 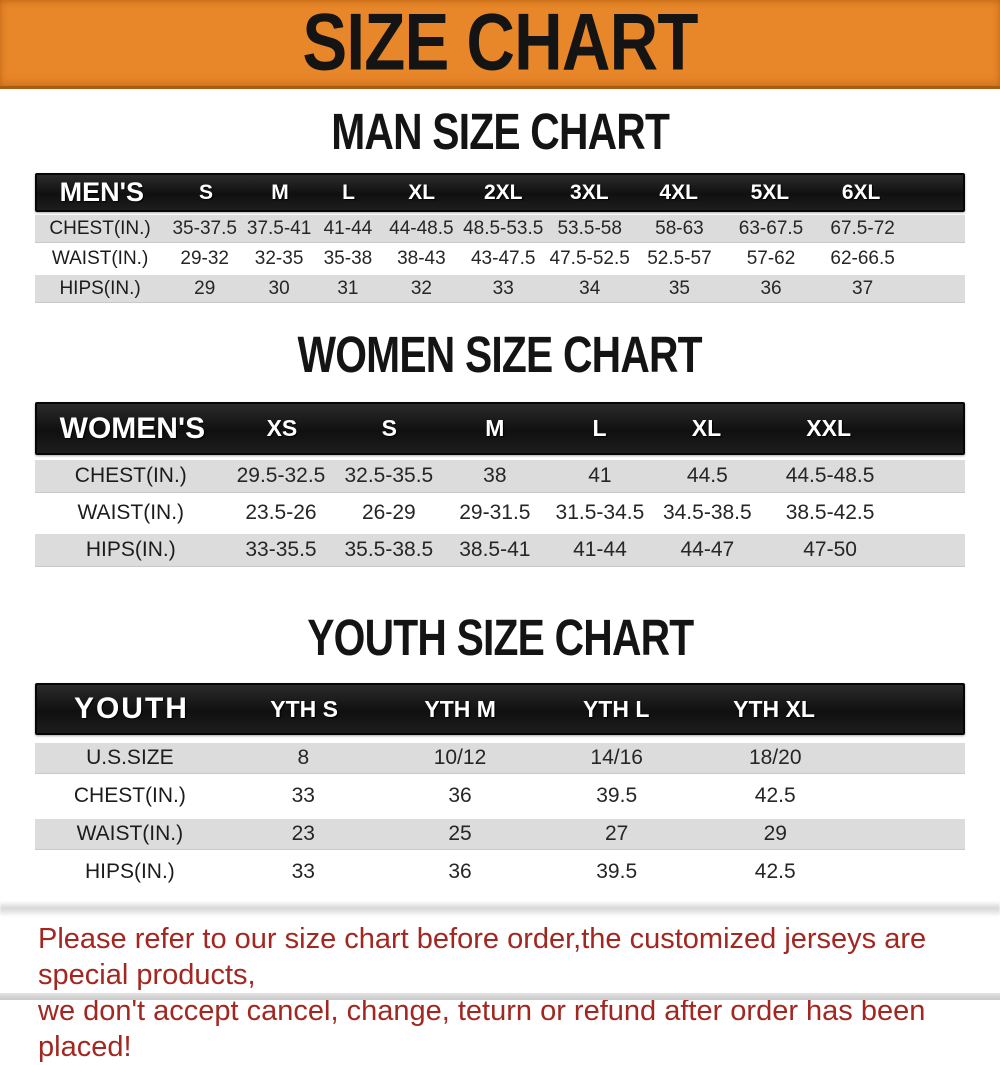 I want to click on men-chart-title: MAN SIZE CHART, so click(x=500, y=131).